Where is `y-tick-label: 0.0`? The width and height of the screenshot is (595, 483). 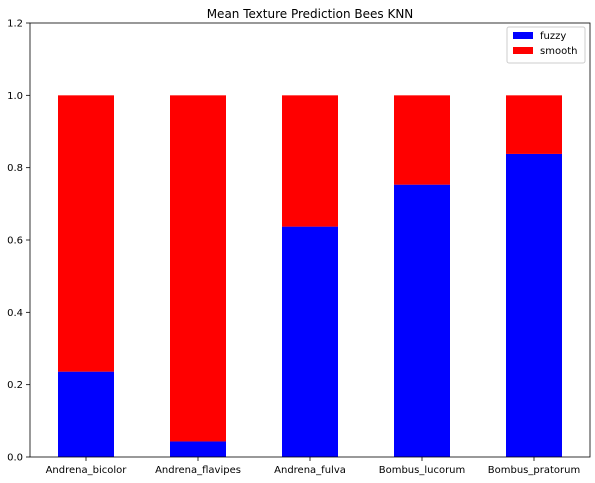 y-tick-label: 0.0 is located at coordinates (15, 458).